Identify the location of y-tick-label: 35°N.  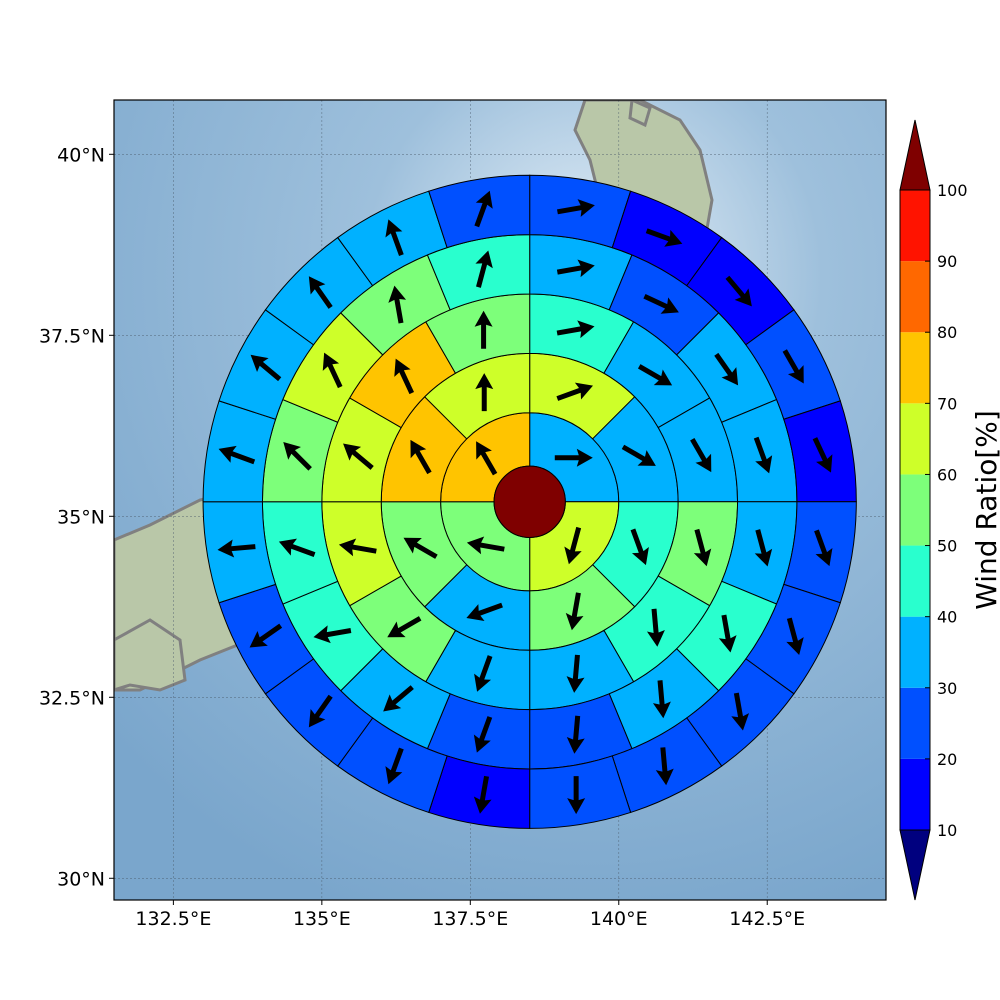
(81, 517).